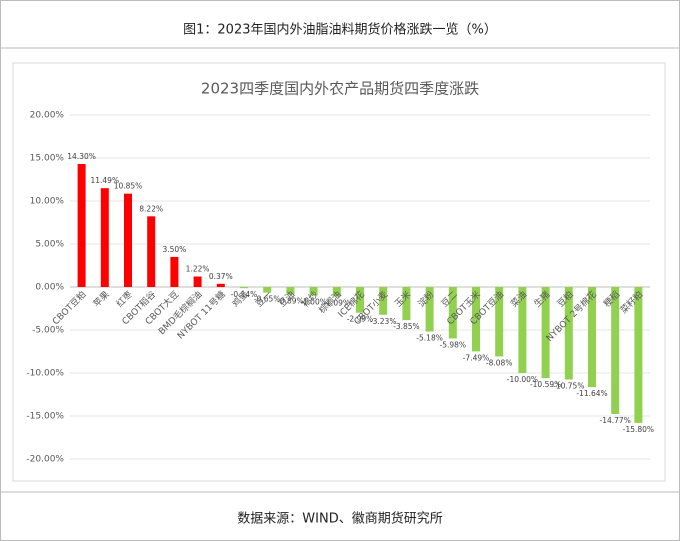 The image size is (680, 541). What do you see at coordinates (244, 294) in the screenshot?
I see `value-label: -0.14%` at bounding box center [244, 294].